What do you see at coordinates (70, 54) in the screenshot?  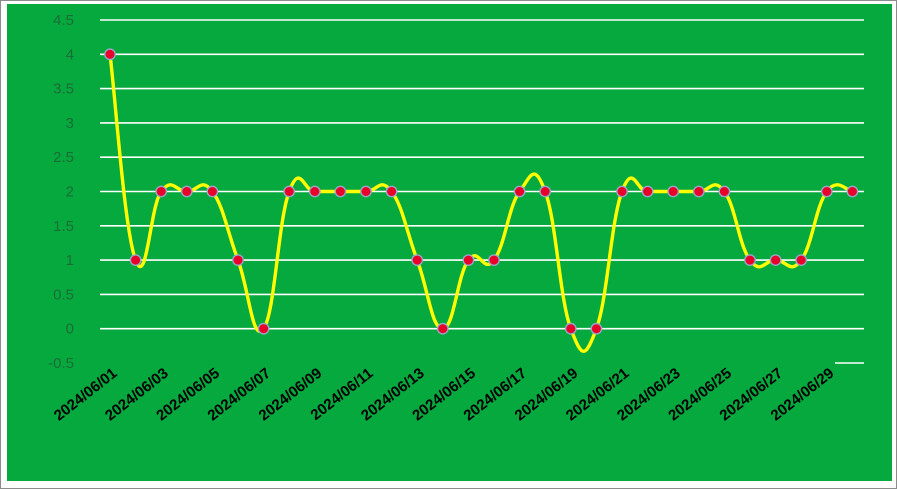 I see `y-tick-label: 4` at bounding box center [70, 54].